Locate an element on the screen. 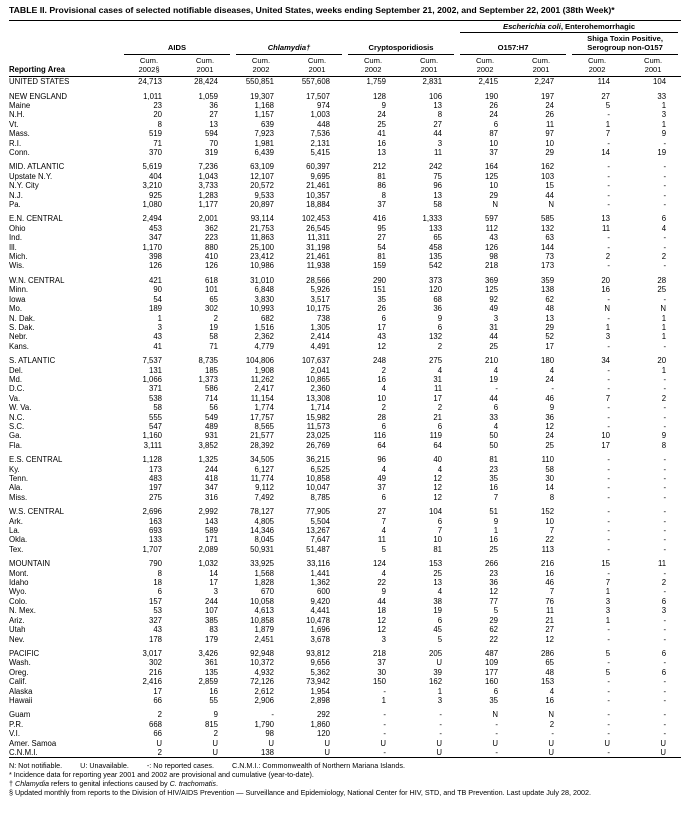  reporting-area-cell: R.I. is located at coordinates (15, 143).